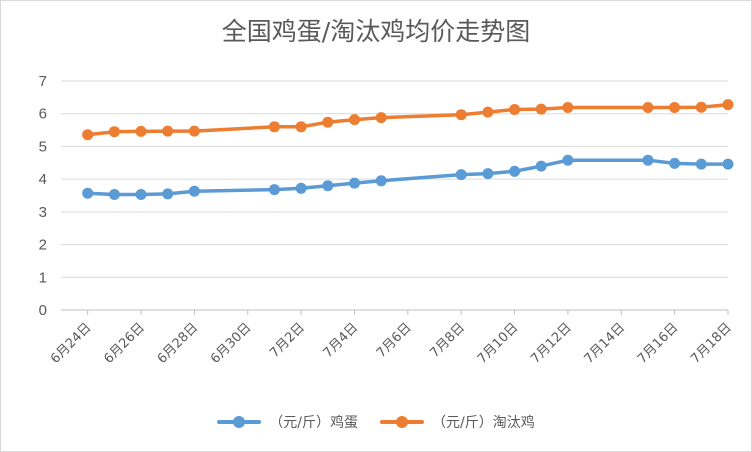 The height and width of the screenshot is (452, 752). I want to click on legend-item-egg: （元/斤）鸡蛋, so click(287, 422).